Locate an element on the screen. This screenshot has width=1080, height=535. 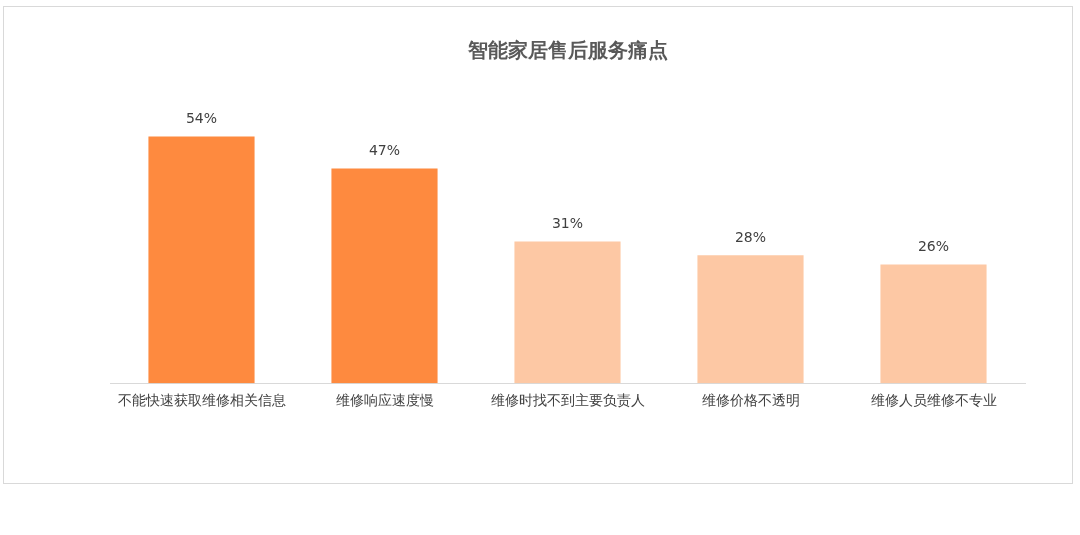
data-label: 28% is located at coordinates (750, 236).